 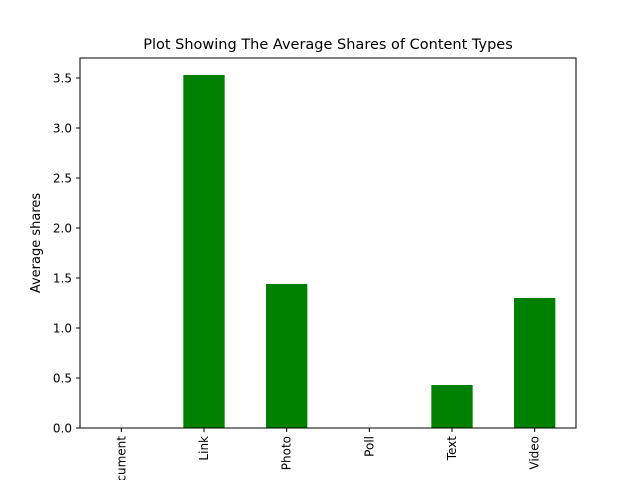 I want to click on y-tick-label: 0.5, so click(x=62, y=379).